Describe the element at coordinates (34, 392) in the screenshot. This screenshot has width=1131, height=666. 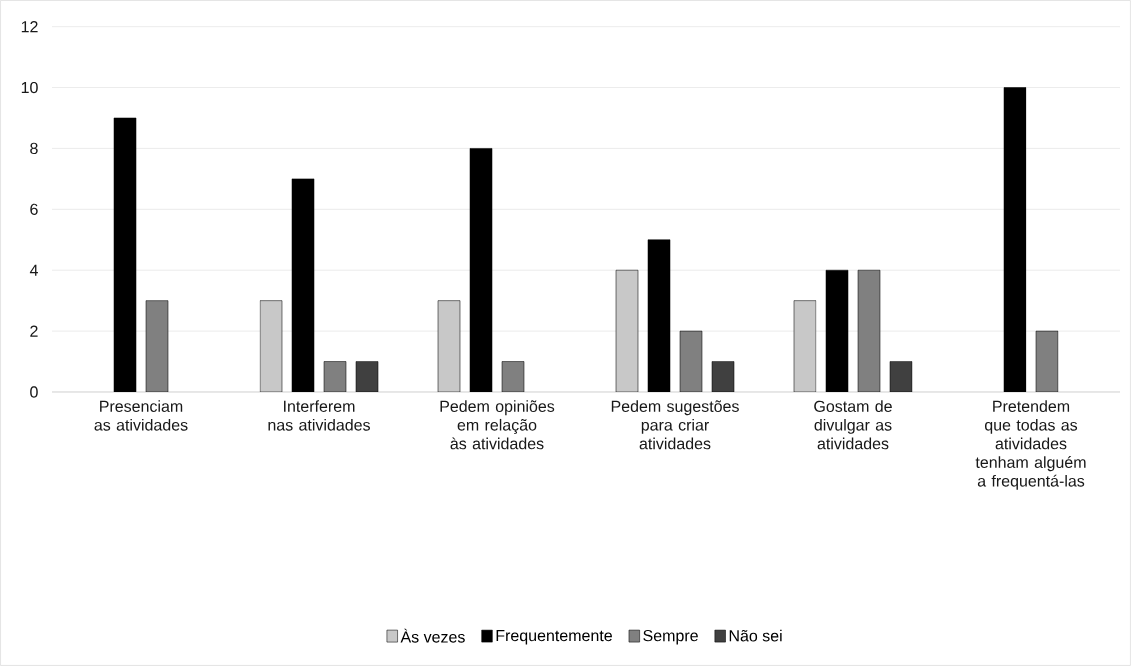
I see `y-tick-label: 0` at that location.